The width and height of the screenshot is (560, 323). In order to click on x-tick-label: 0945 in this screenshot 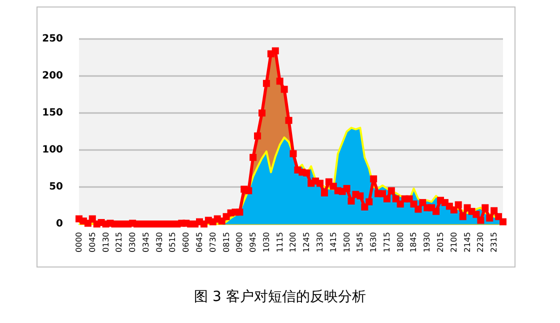, I will do `click(253, 242)`.